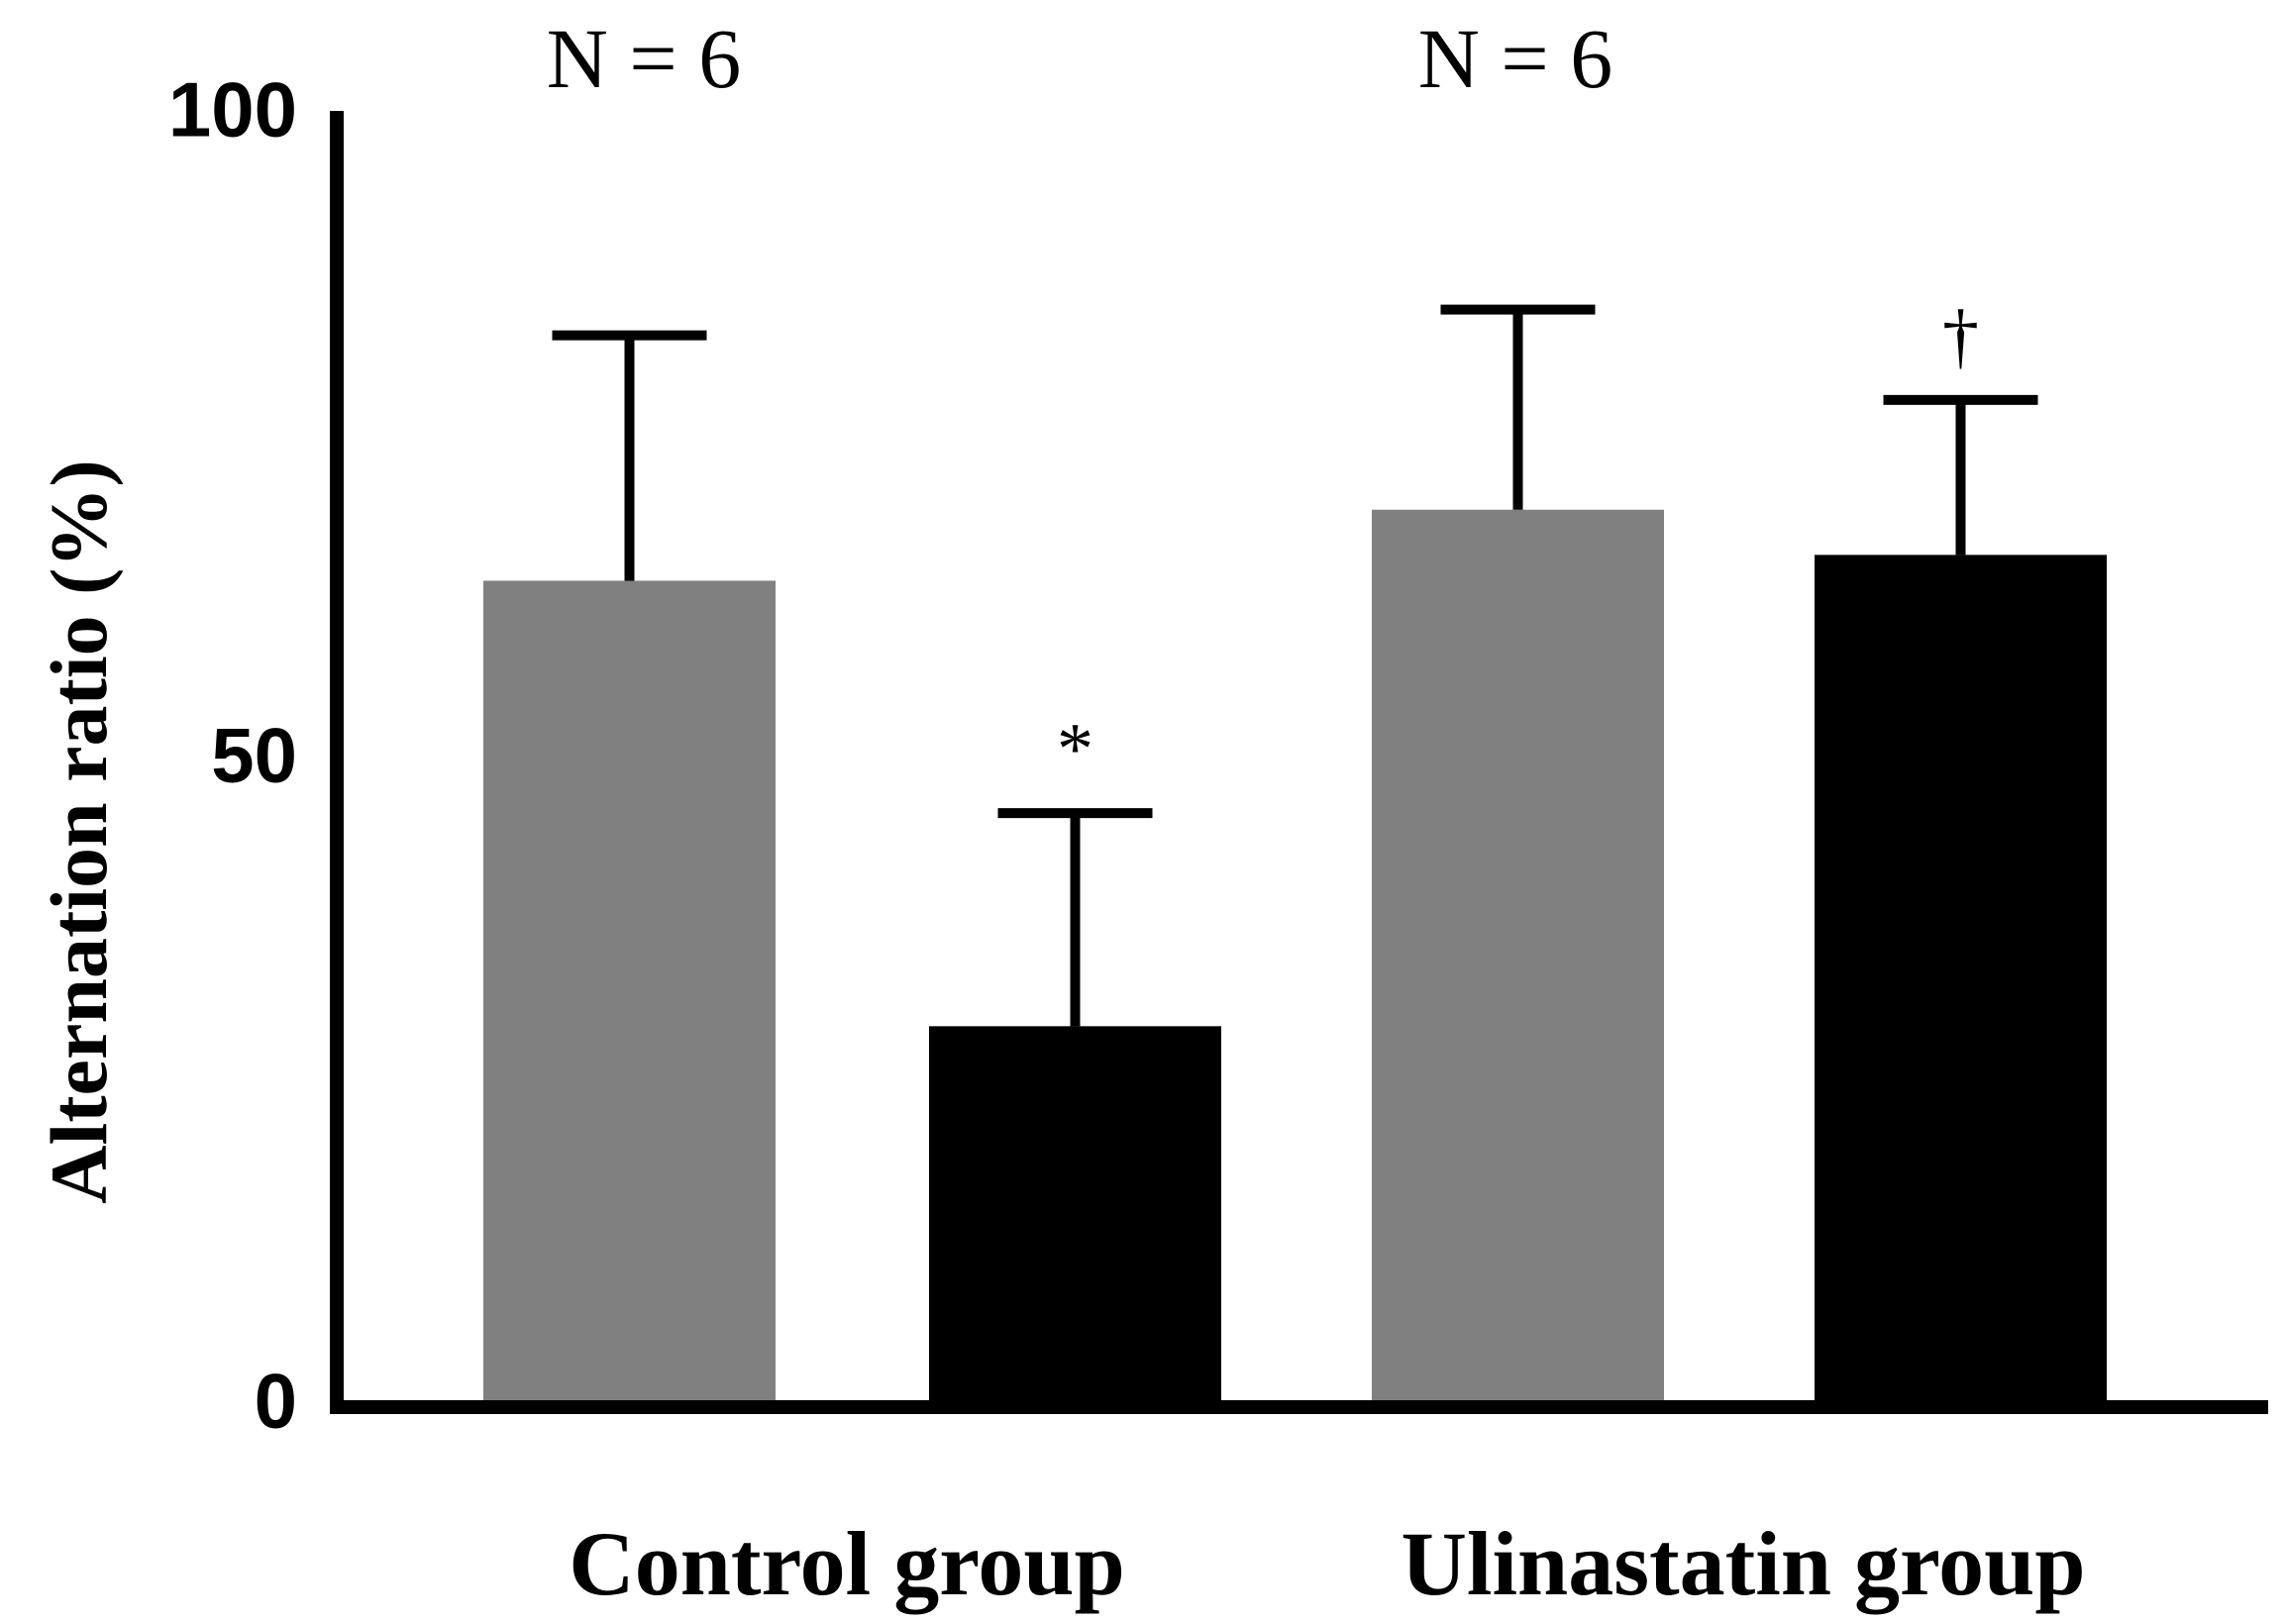  I want to click on x-category-label-0: Control group, so click(846, 1563).